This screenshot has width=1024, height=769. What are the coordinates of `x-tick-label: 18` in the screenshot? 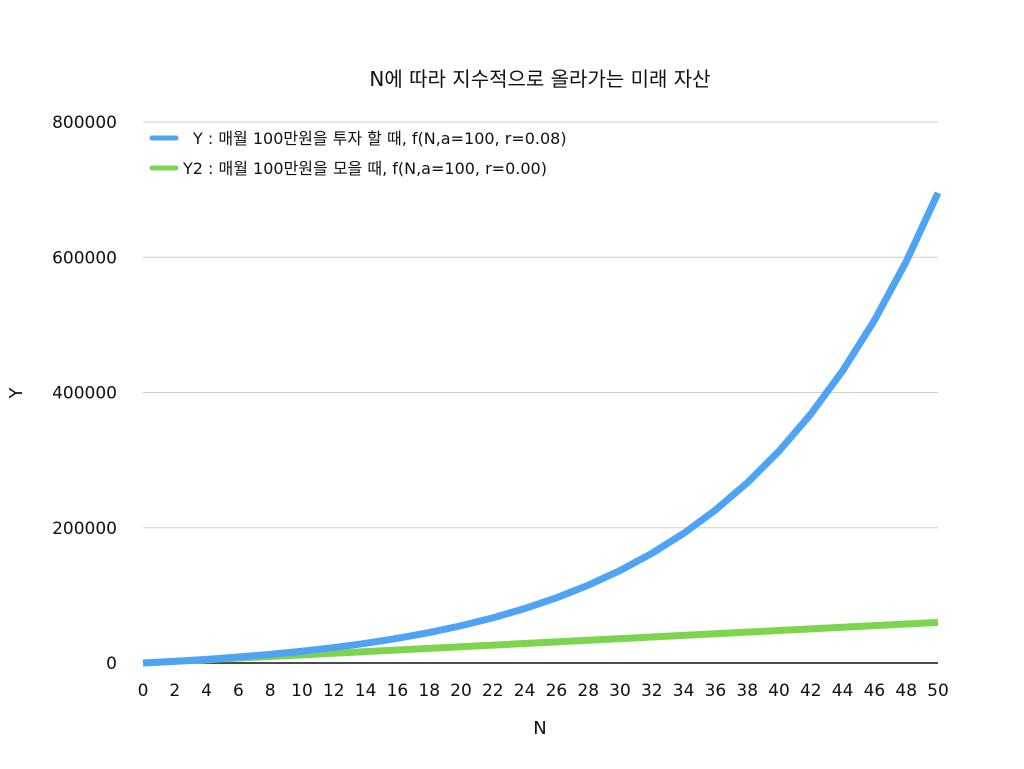 It's located at (429, 691).